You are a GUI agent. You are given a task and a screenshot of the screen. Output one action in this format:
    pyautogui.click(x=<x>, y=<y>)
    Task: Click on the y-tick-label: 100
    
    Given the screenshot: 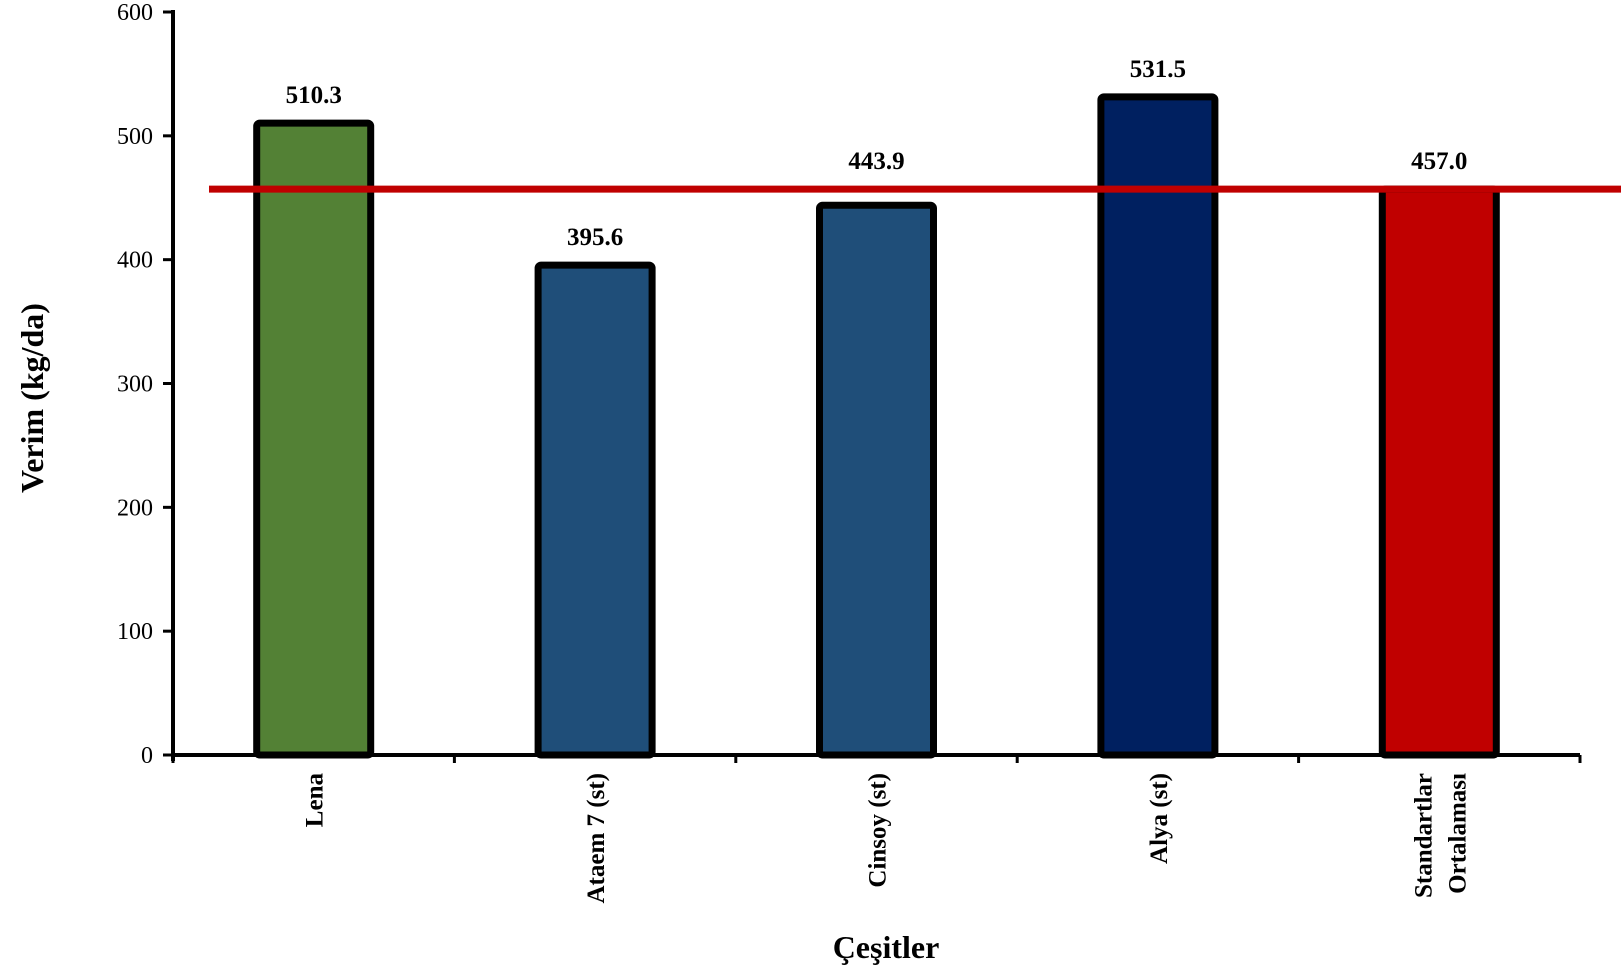 What is the action you would take?
    pyautogui.click(x=135, y=632)
    